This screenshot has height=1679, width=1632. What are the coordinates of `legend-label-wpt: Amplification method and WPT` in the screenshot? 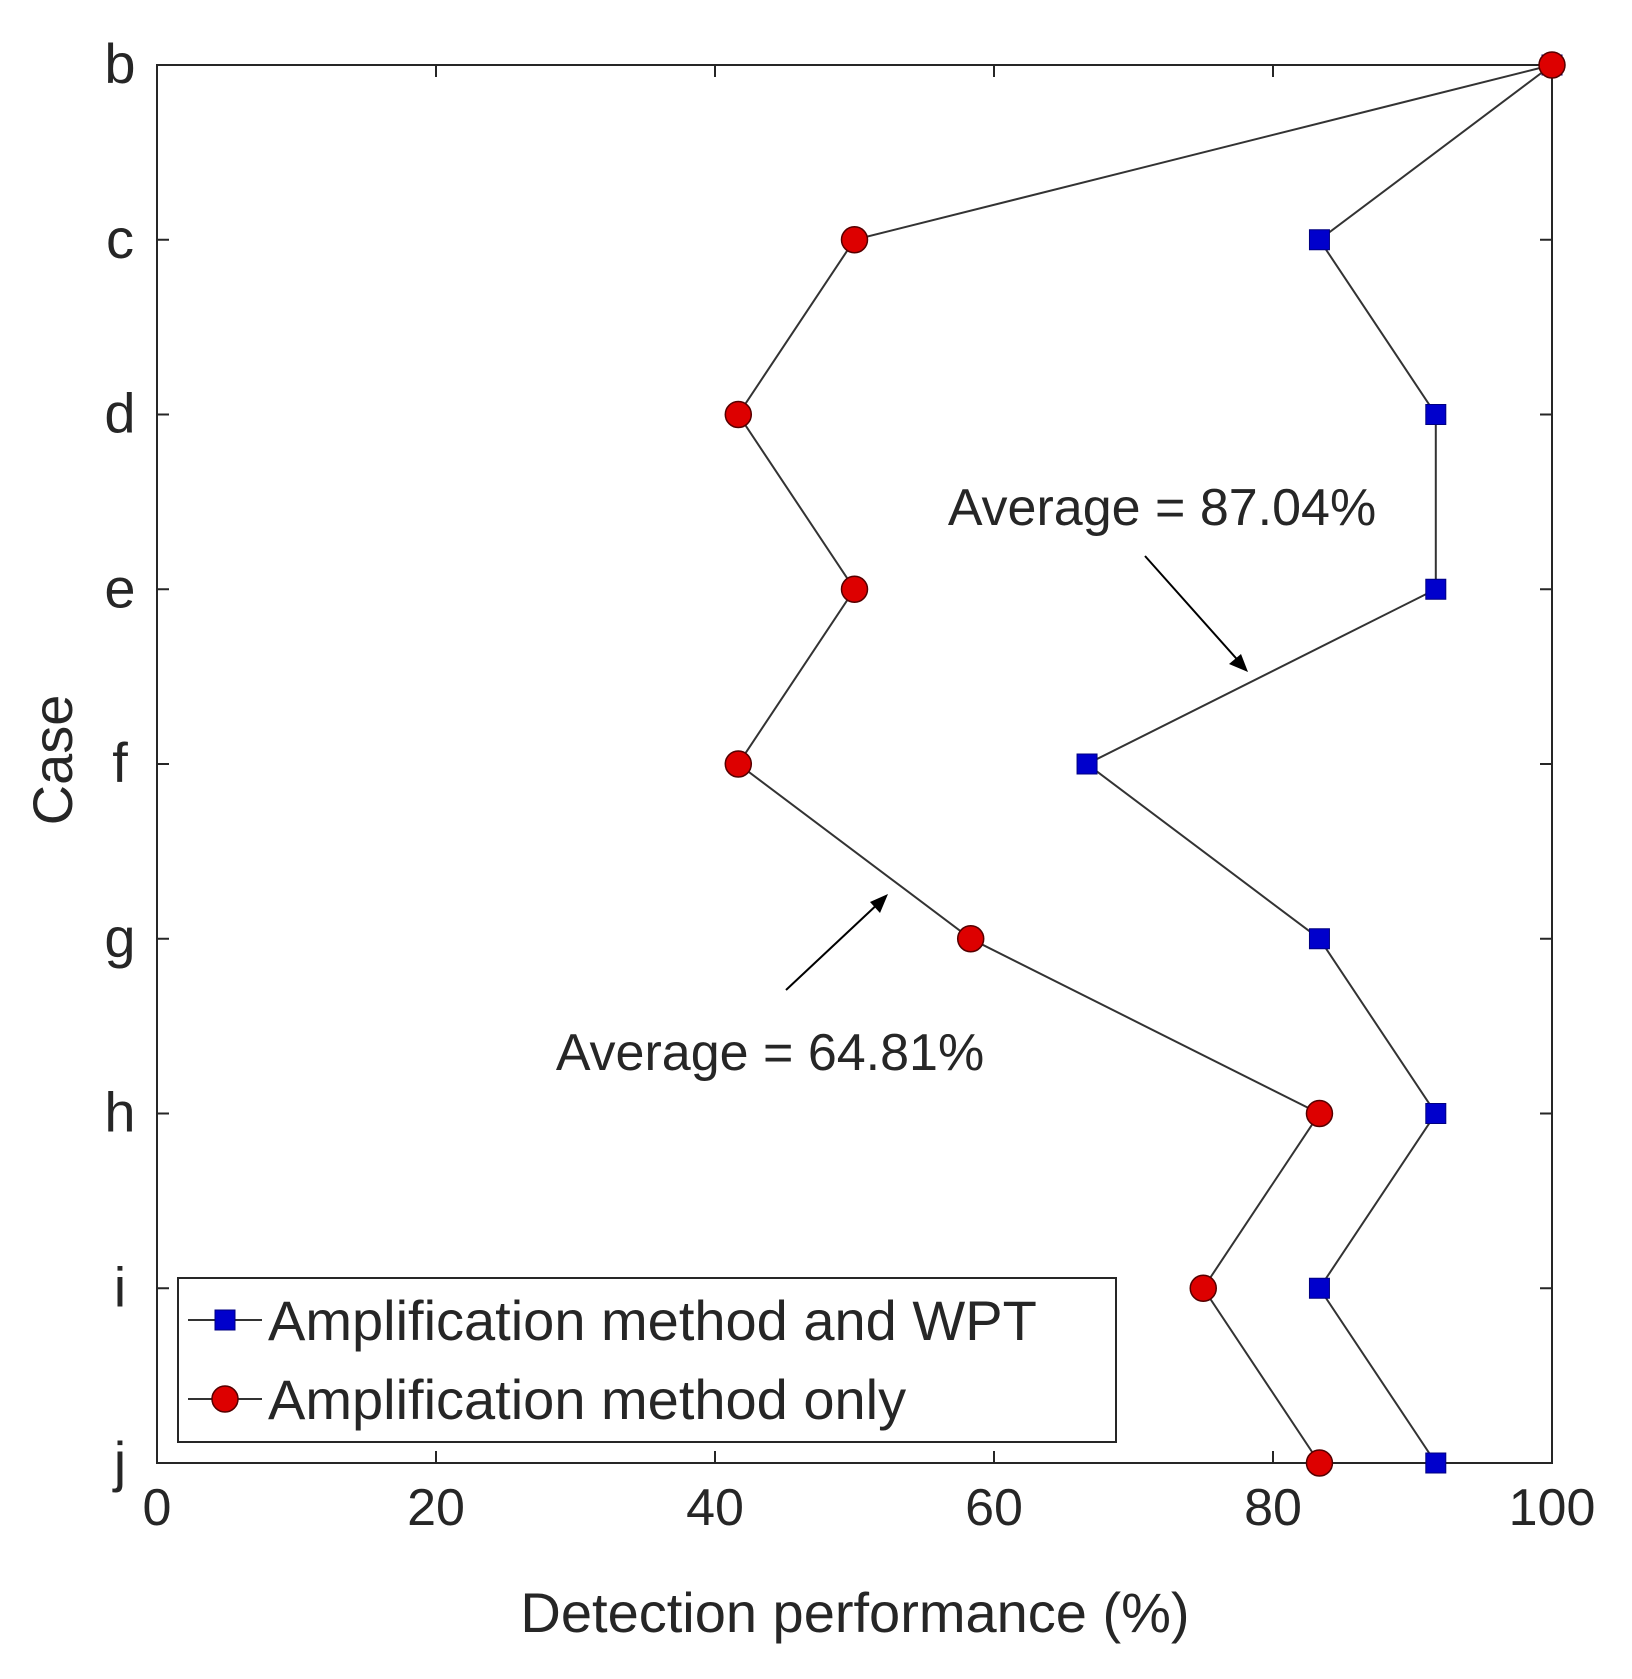 It's located at (652, 1320).